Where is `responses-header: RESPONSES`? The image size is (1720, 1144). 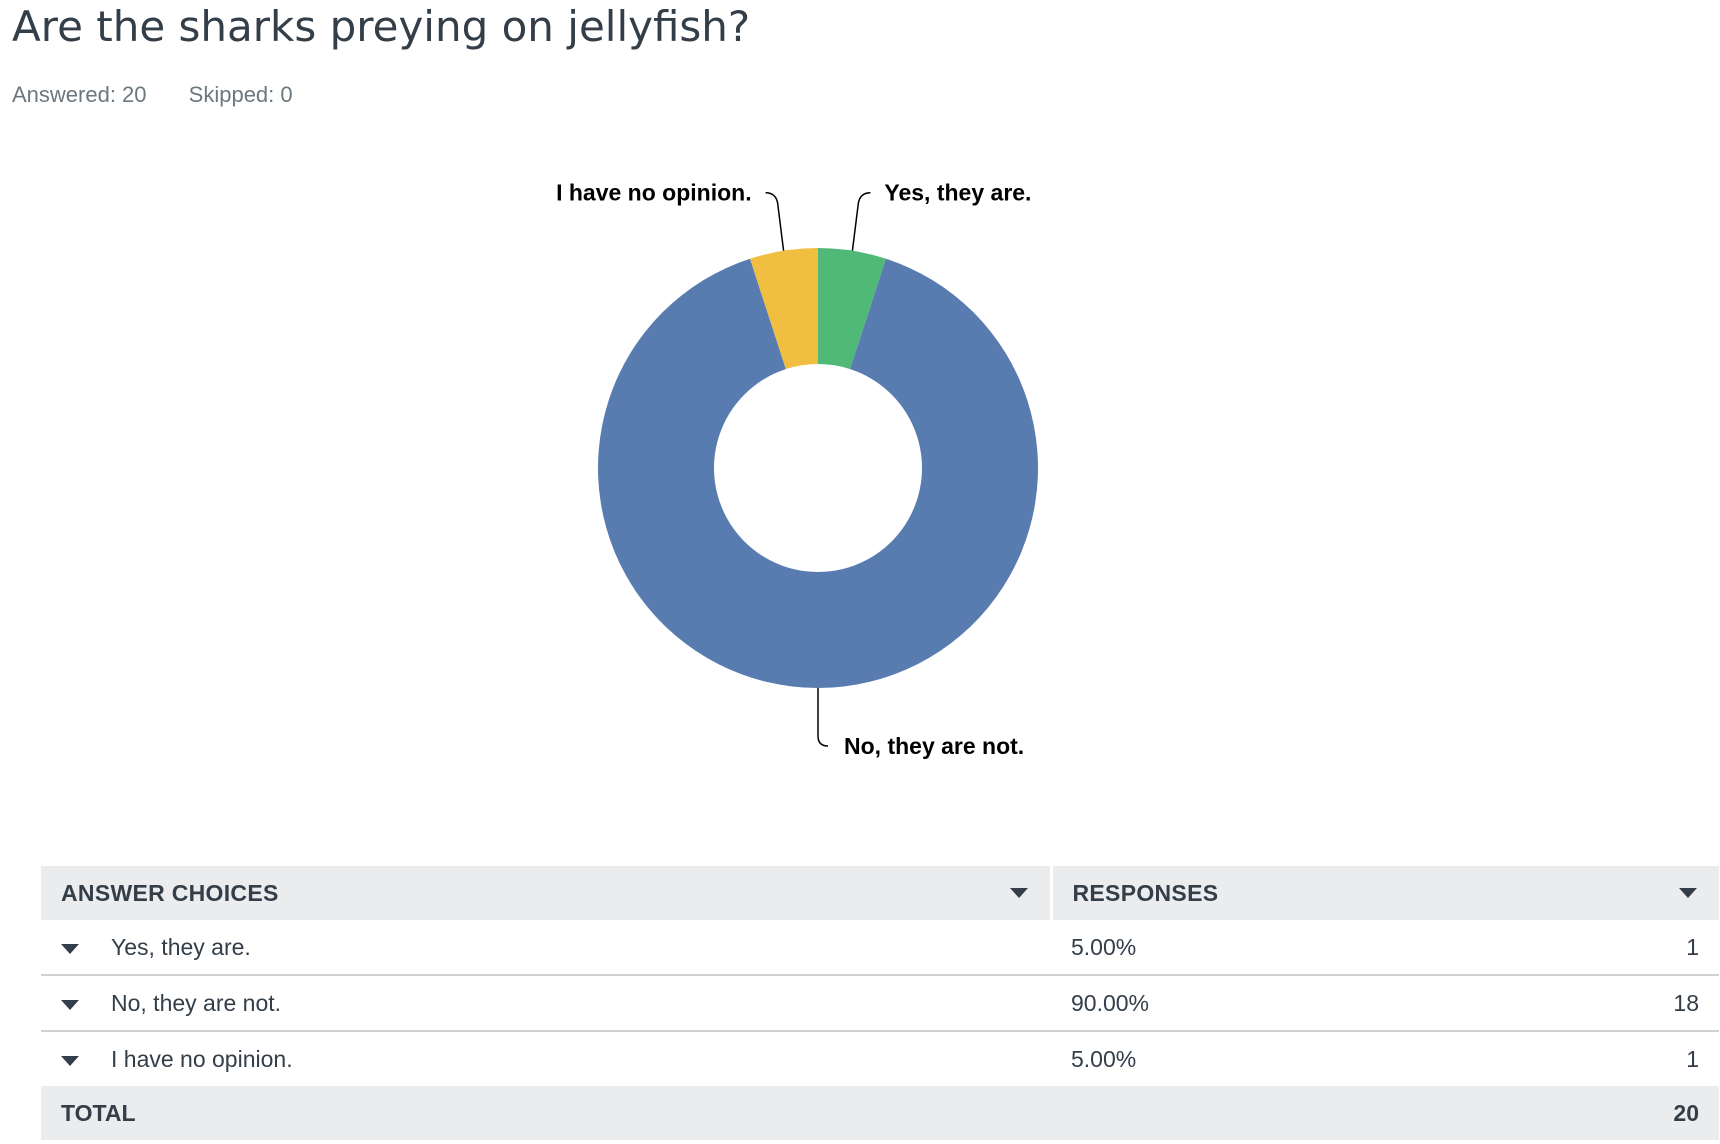 responses-header: RESPONSES is located at coordinates (1385, 893).